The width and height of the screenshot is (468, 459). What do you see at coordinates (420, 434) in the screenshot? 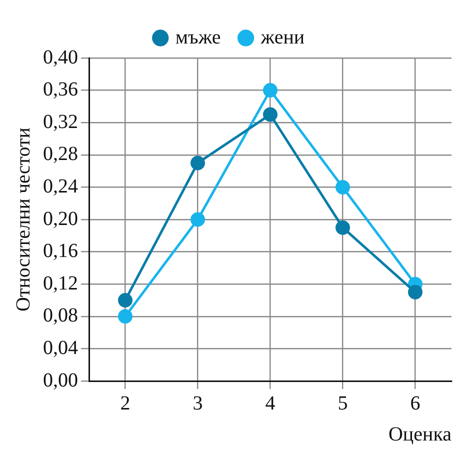
I see `x-axis-title: Оценка` at bounding box center [420, 434].